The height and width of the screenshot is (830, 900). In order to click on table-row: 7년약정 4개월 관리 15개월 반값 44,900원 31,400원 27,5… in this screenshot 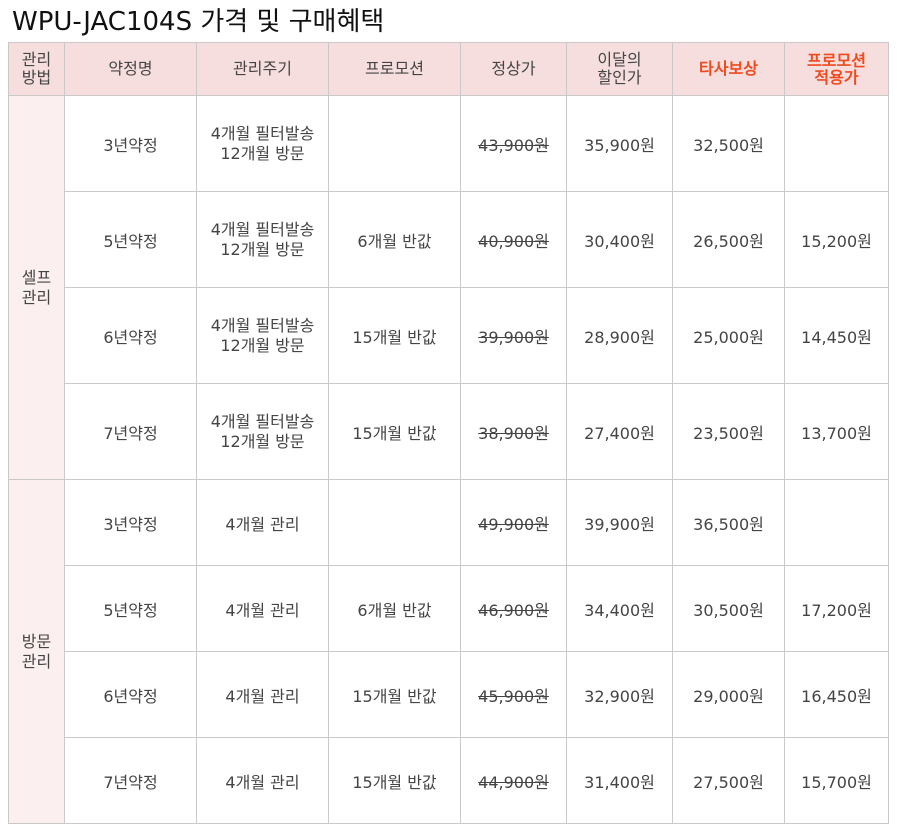, I will do `click(449, 780)`.